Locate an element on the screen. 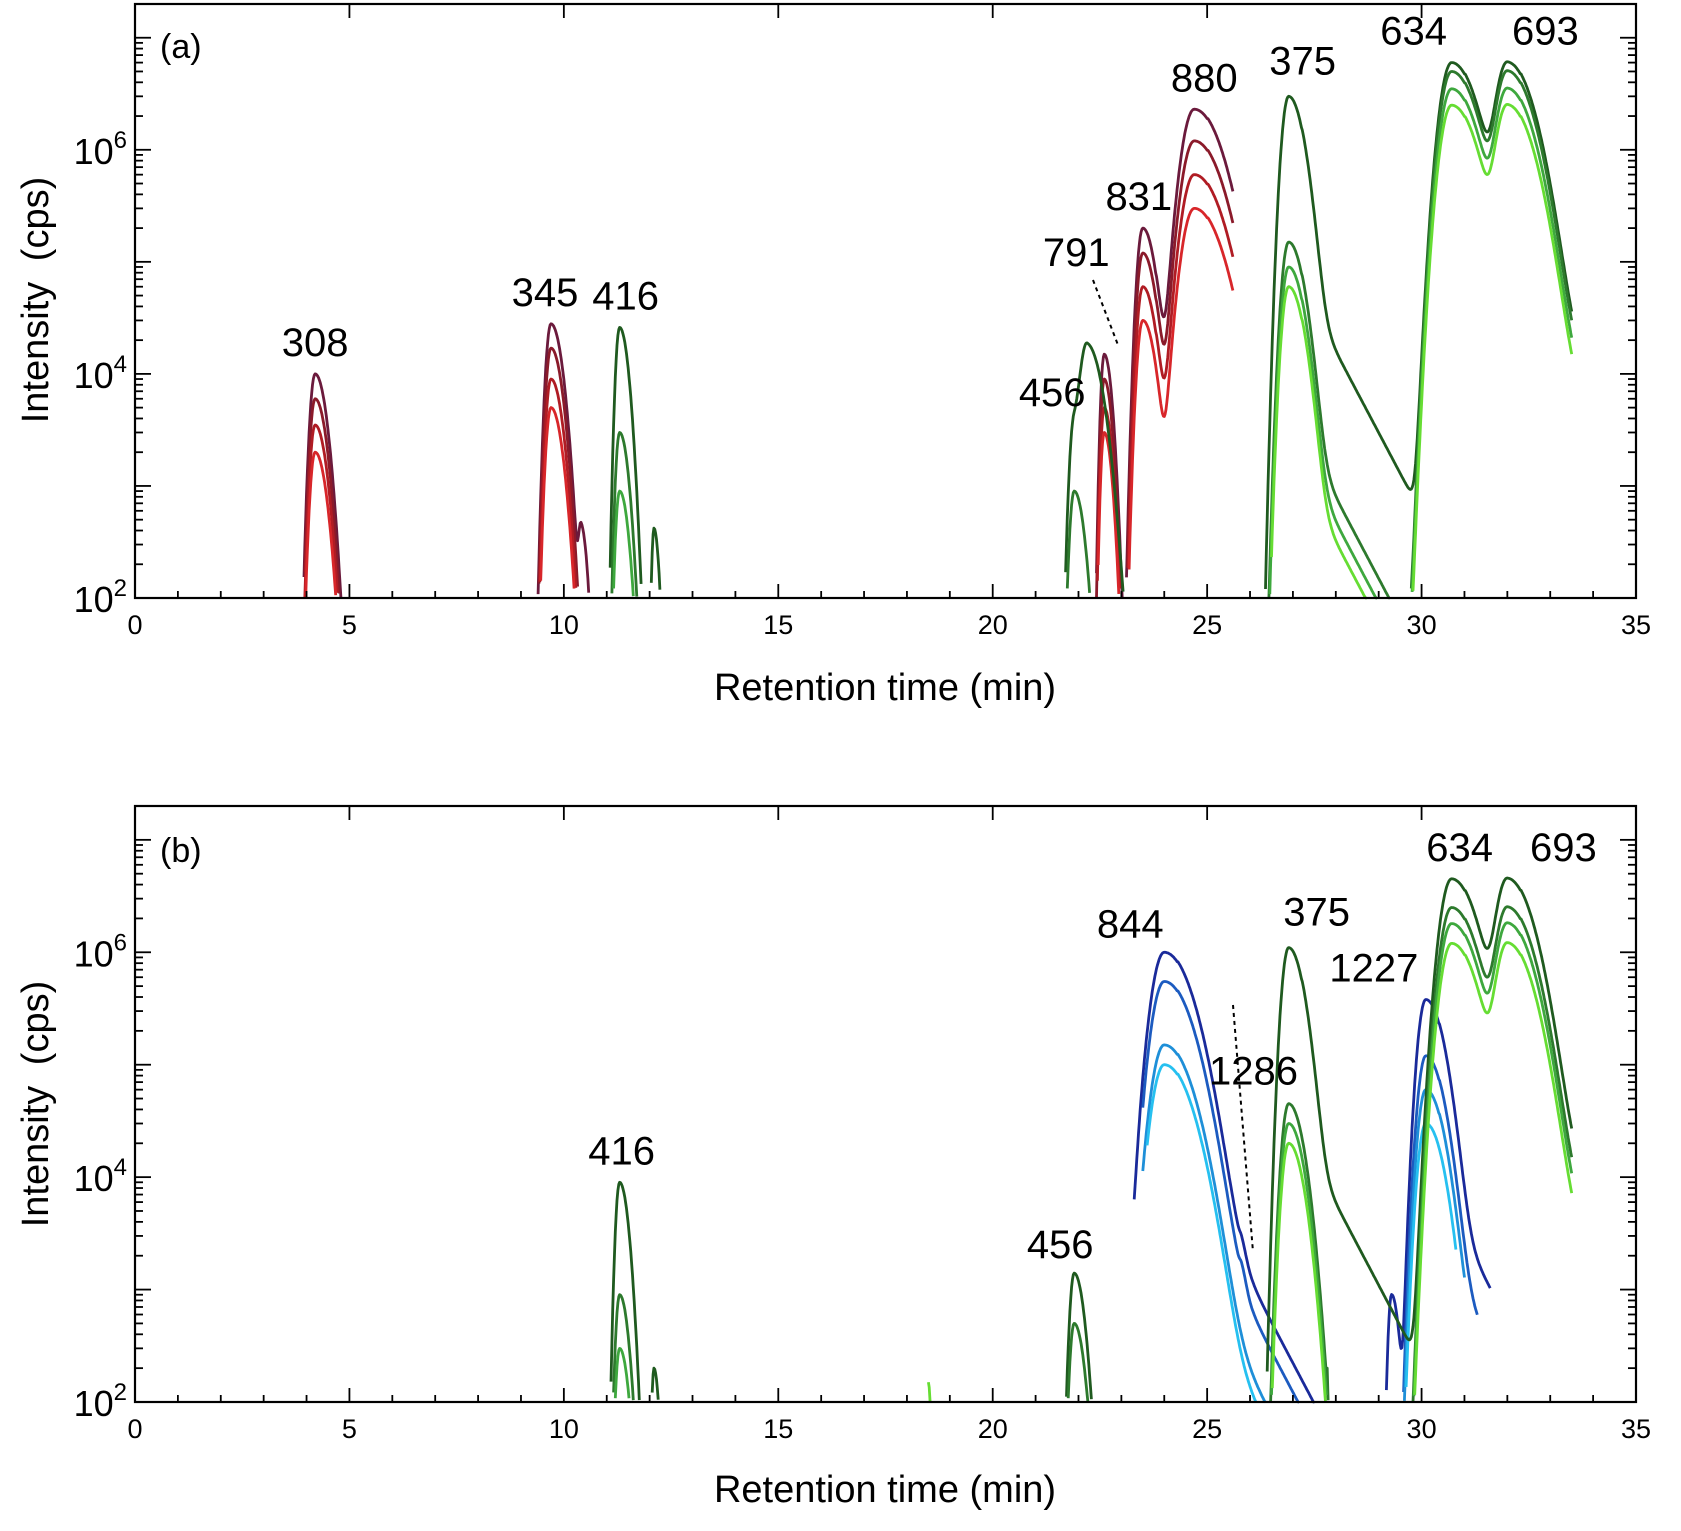 The width and height of the screenshot is (1681, 1531). panel-b-x-tick-label-35: 35 is located at coordinates (1636, 1429).